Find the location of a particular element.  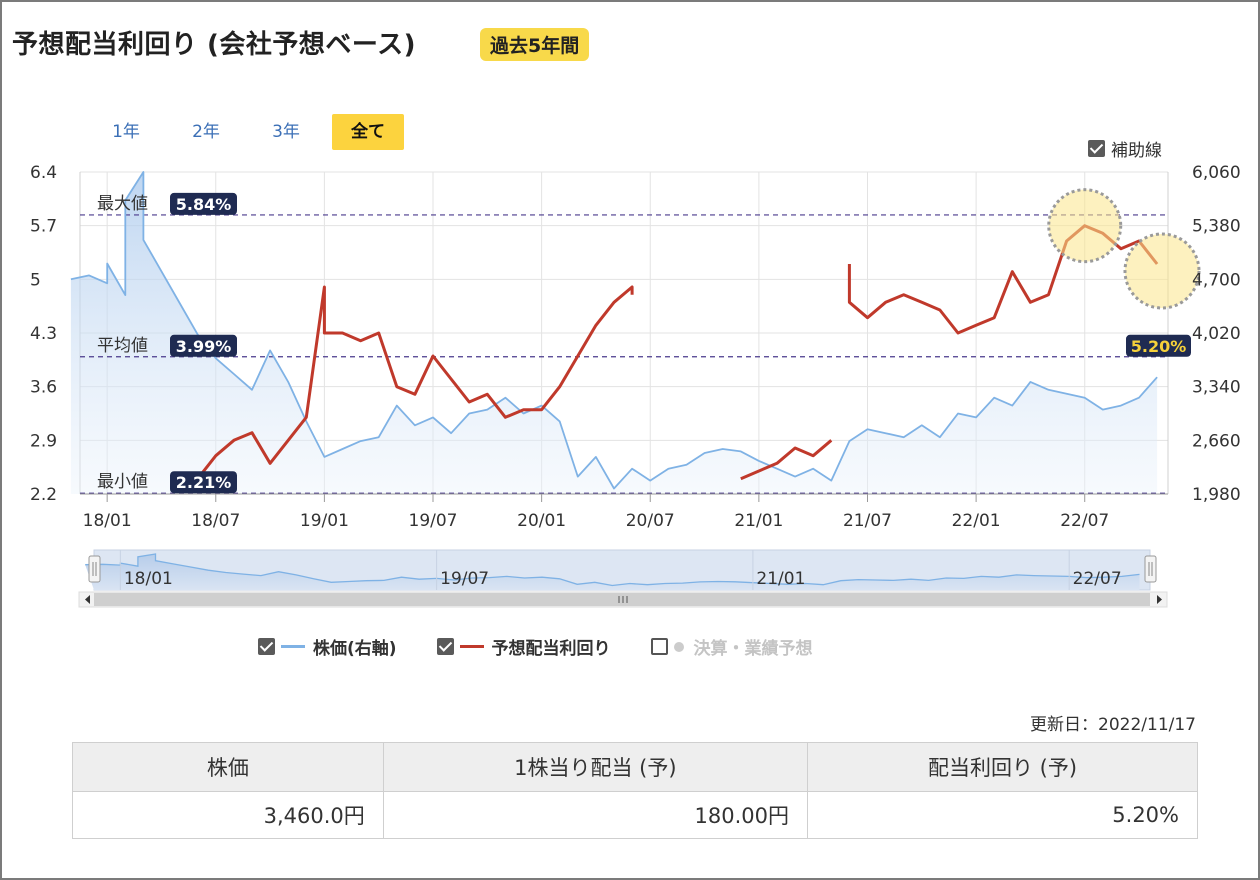

stock-price-cell: 3,460.0円 is located at coordinates (228, 815).